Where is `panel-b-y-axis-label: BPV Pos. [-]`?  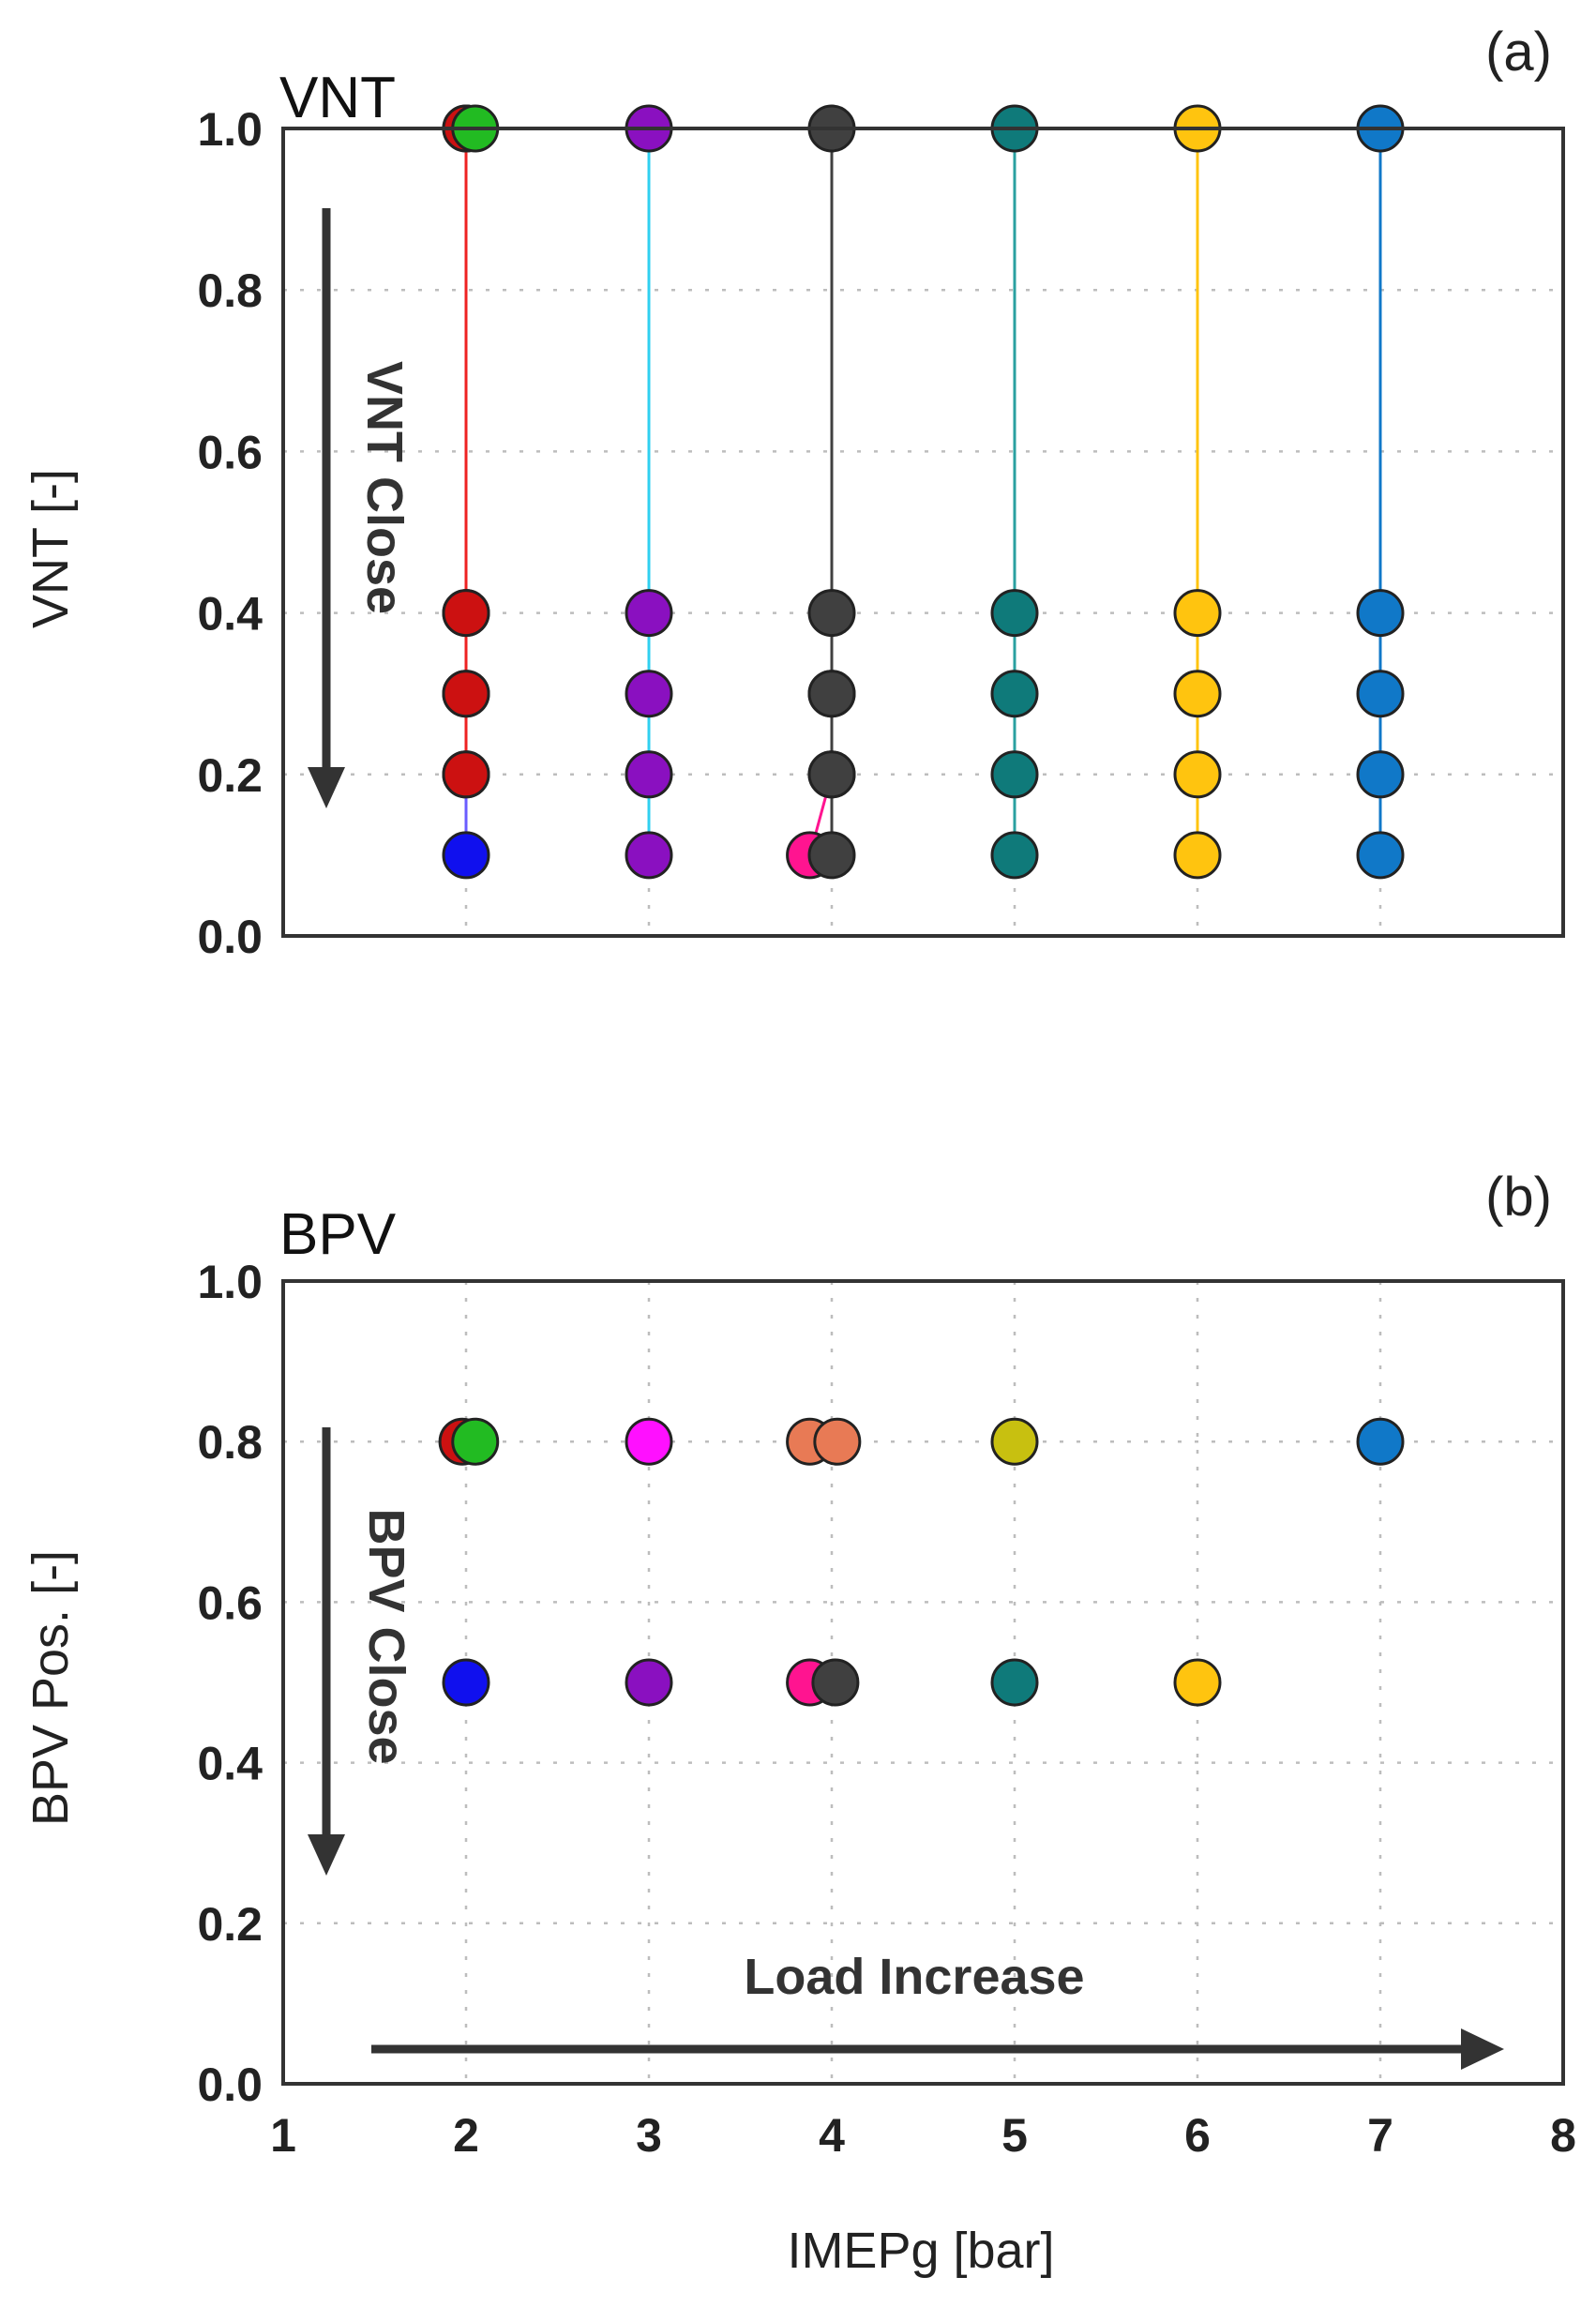 panel-b-y-axis-label: BPV Pos. [-] is located at coordinates (51, 1688).